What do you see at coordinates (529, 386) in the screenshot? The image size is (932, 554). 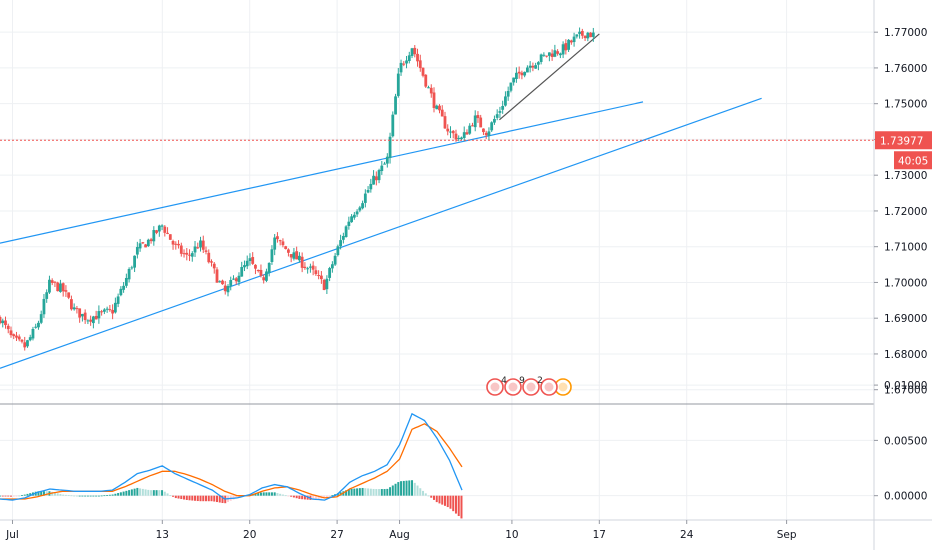 I see `event-markers: 4 9 2` at bounding box center [529, 386].